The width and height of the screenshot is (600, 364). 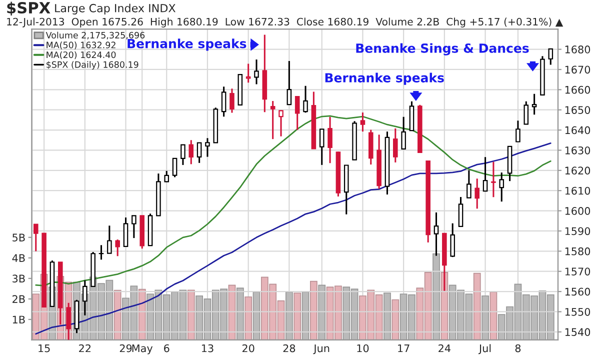 What do you see at coordinates (248, 348) in the screenshot?
I see `x-tick-label: 20` at bounding box center [248, 348].